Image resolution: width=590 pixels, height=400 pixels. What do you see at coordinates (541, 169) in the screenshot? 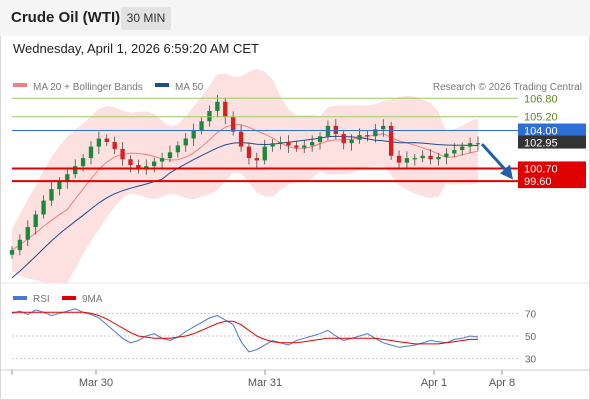
I see `support-level-label: 100.70` at bounding box center [541, 169].